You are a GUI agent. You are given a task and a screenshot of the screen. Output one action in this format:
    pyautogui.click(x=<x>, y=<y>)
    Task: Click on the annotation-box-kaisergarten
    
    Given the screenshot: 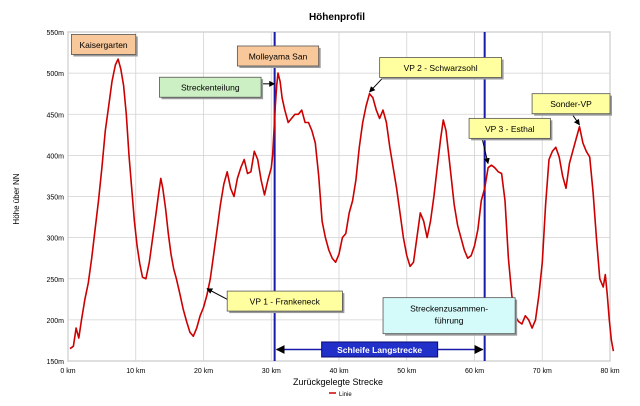 What is the action you would take?
    pyautogui.click(x=103, y=44)
    